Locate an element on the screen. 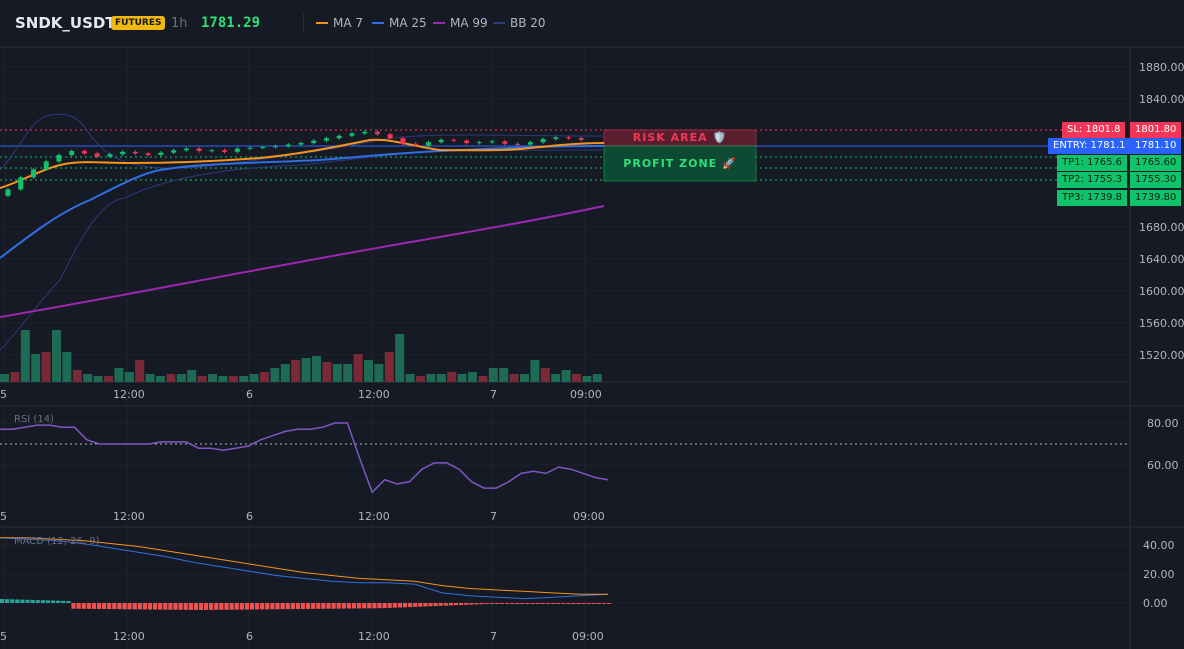  rsi-title: RSI (14) is located at coordinates (34, 419).